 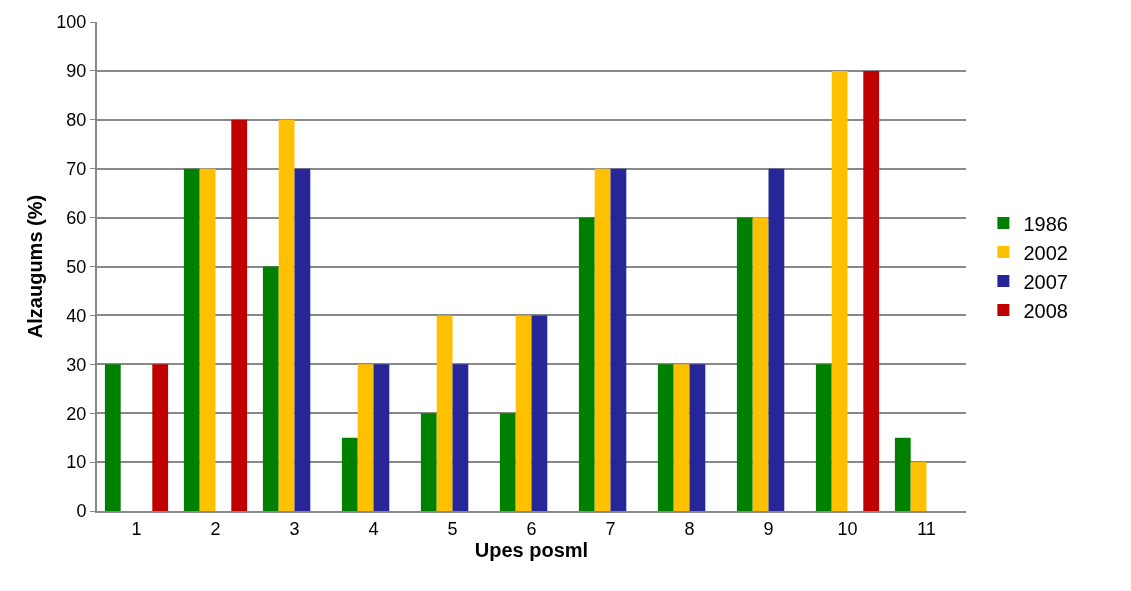 What do you see at coordinates (610, 528) in the screenshot?
I see `x-tick-label: 7` at bounding box center [610, 528].